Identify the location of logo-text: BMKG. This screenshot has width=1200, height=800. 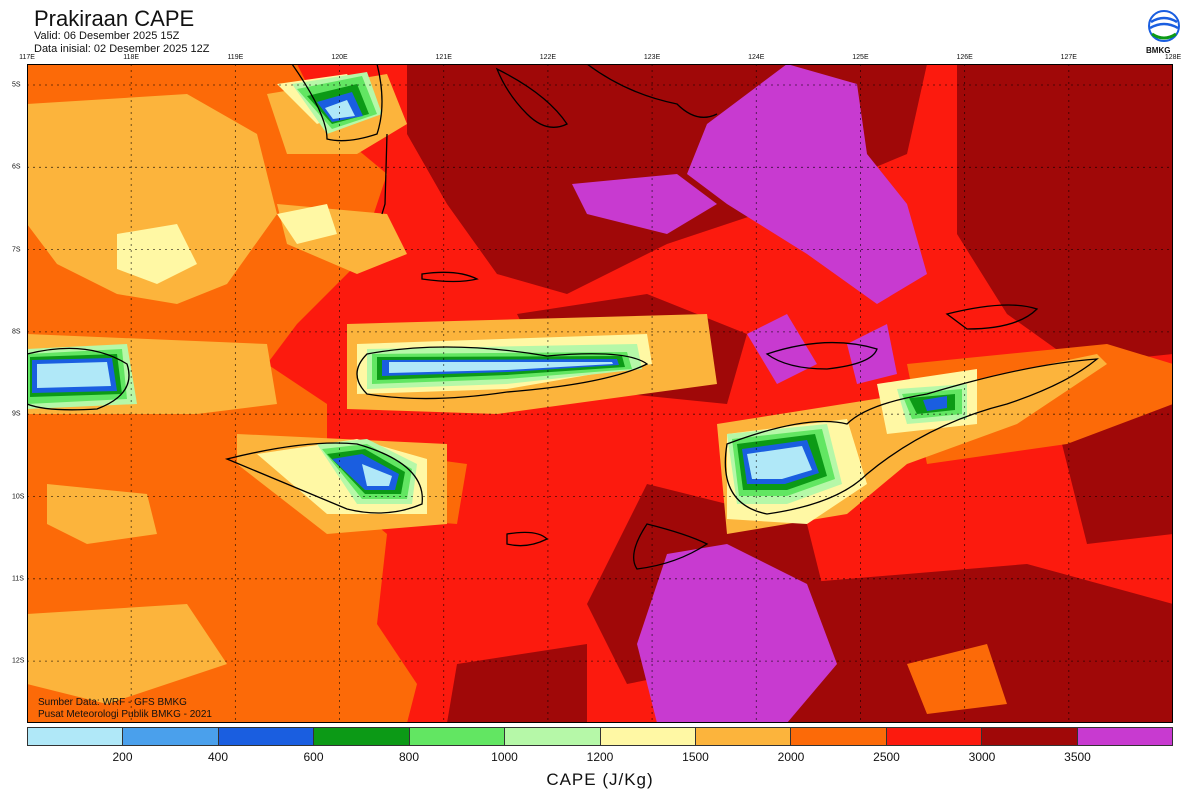
(1158, 50).